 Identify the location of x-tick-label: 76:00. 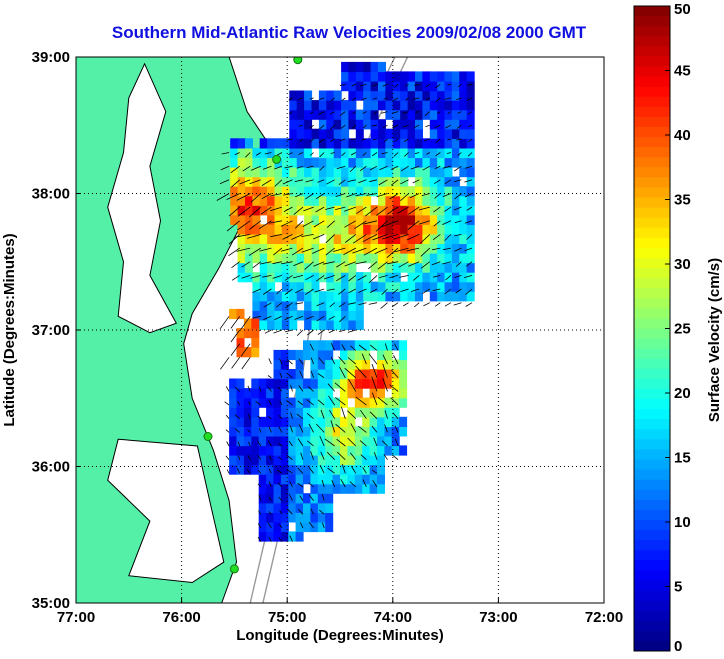
(181, 617).